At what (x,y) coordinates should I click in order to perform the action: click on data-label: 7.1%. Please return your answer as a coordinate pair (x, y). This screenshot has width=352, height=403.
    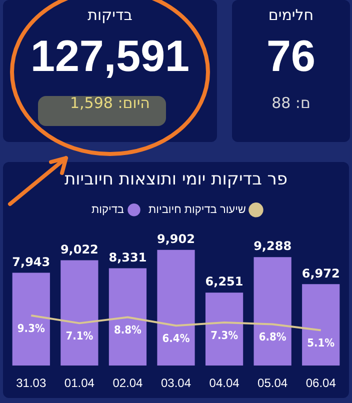
    Looking at the image, I should click on (80, 336).